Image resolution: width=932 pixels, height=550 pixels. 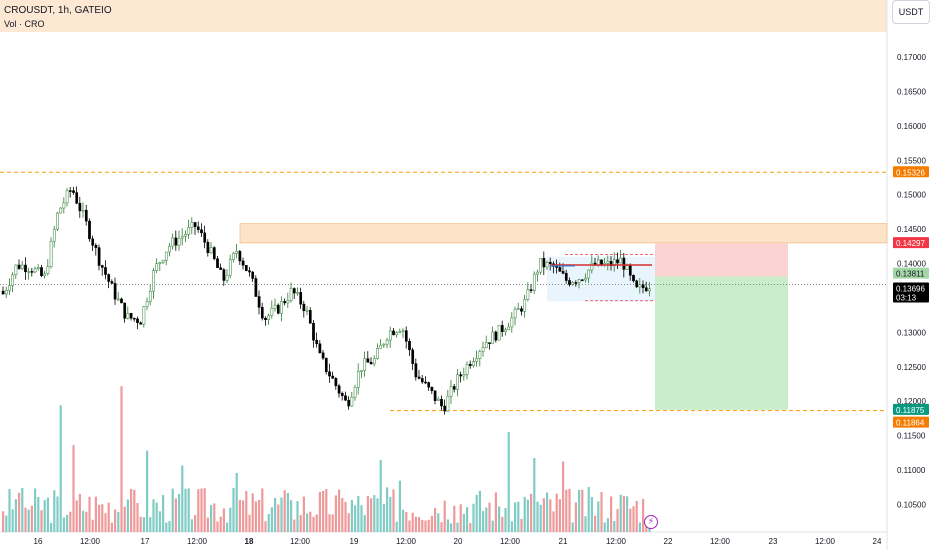 What do you see at coordinates (910, 288) in the screenshot?
I see `price-tag-label: 0.13696` at bounding box center [910, 288].